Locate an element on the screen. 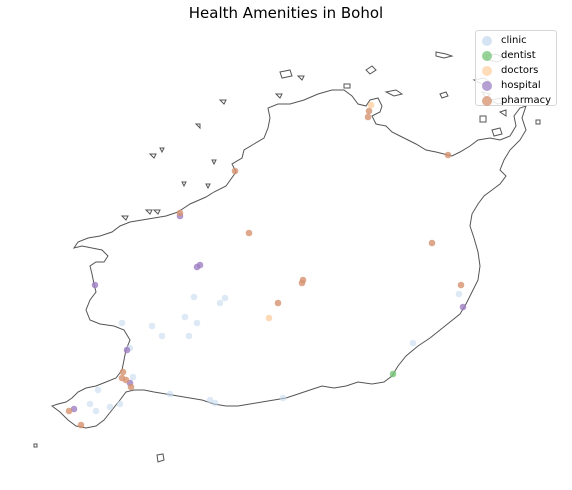  legend-label: hospital is located at coordinates (521, 85).